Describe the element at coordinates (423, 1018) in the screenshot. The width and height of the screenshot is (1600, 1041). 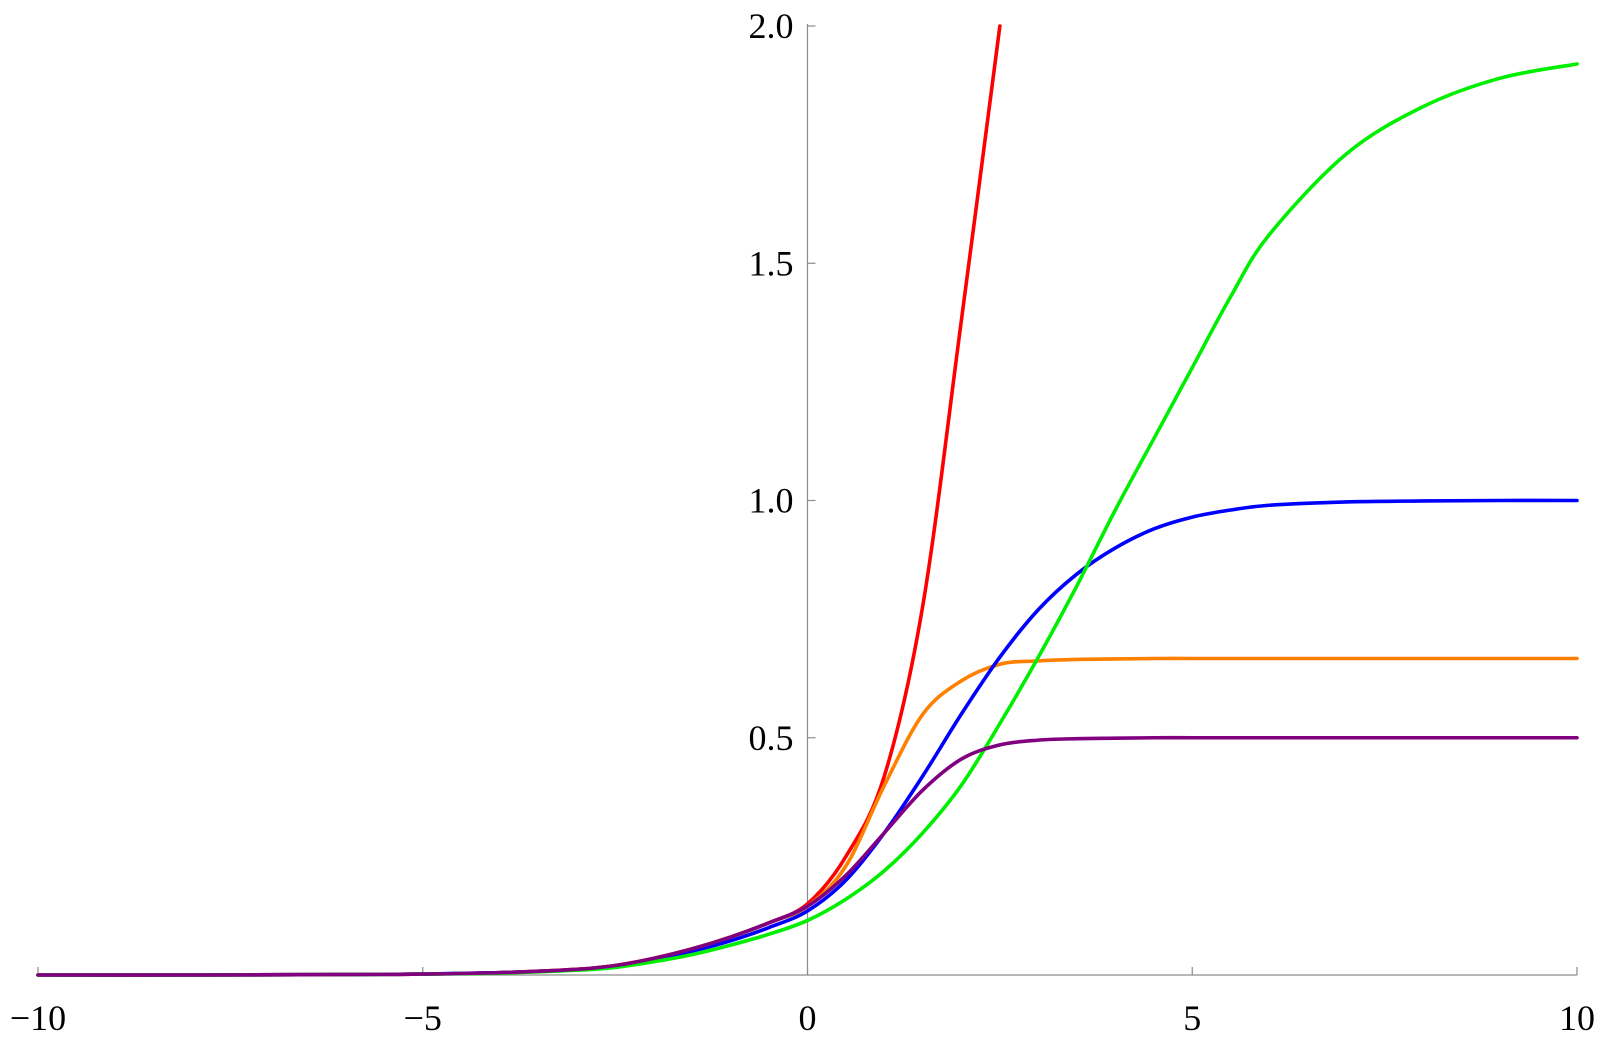
I see `x-tick-label: −5` at that location.